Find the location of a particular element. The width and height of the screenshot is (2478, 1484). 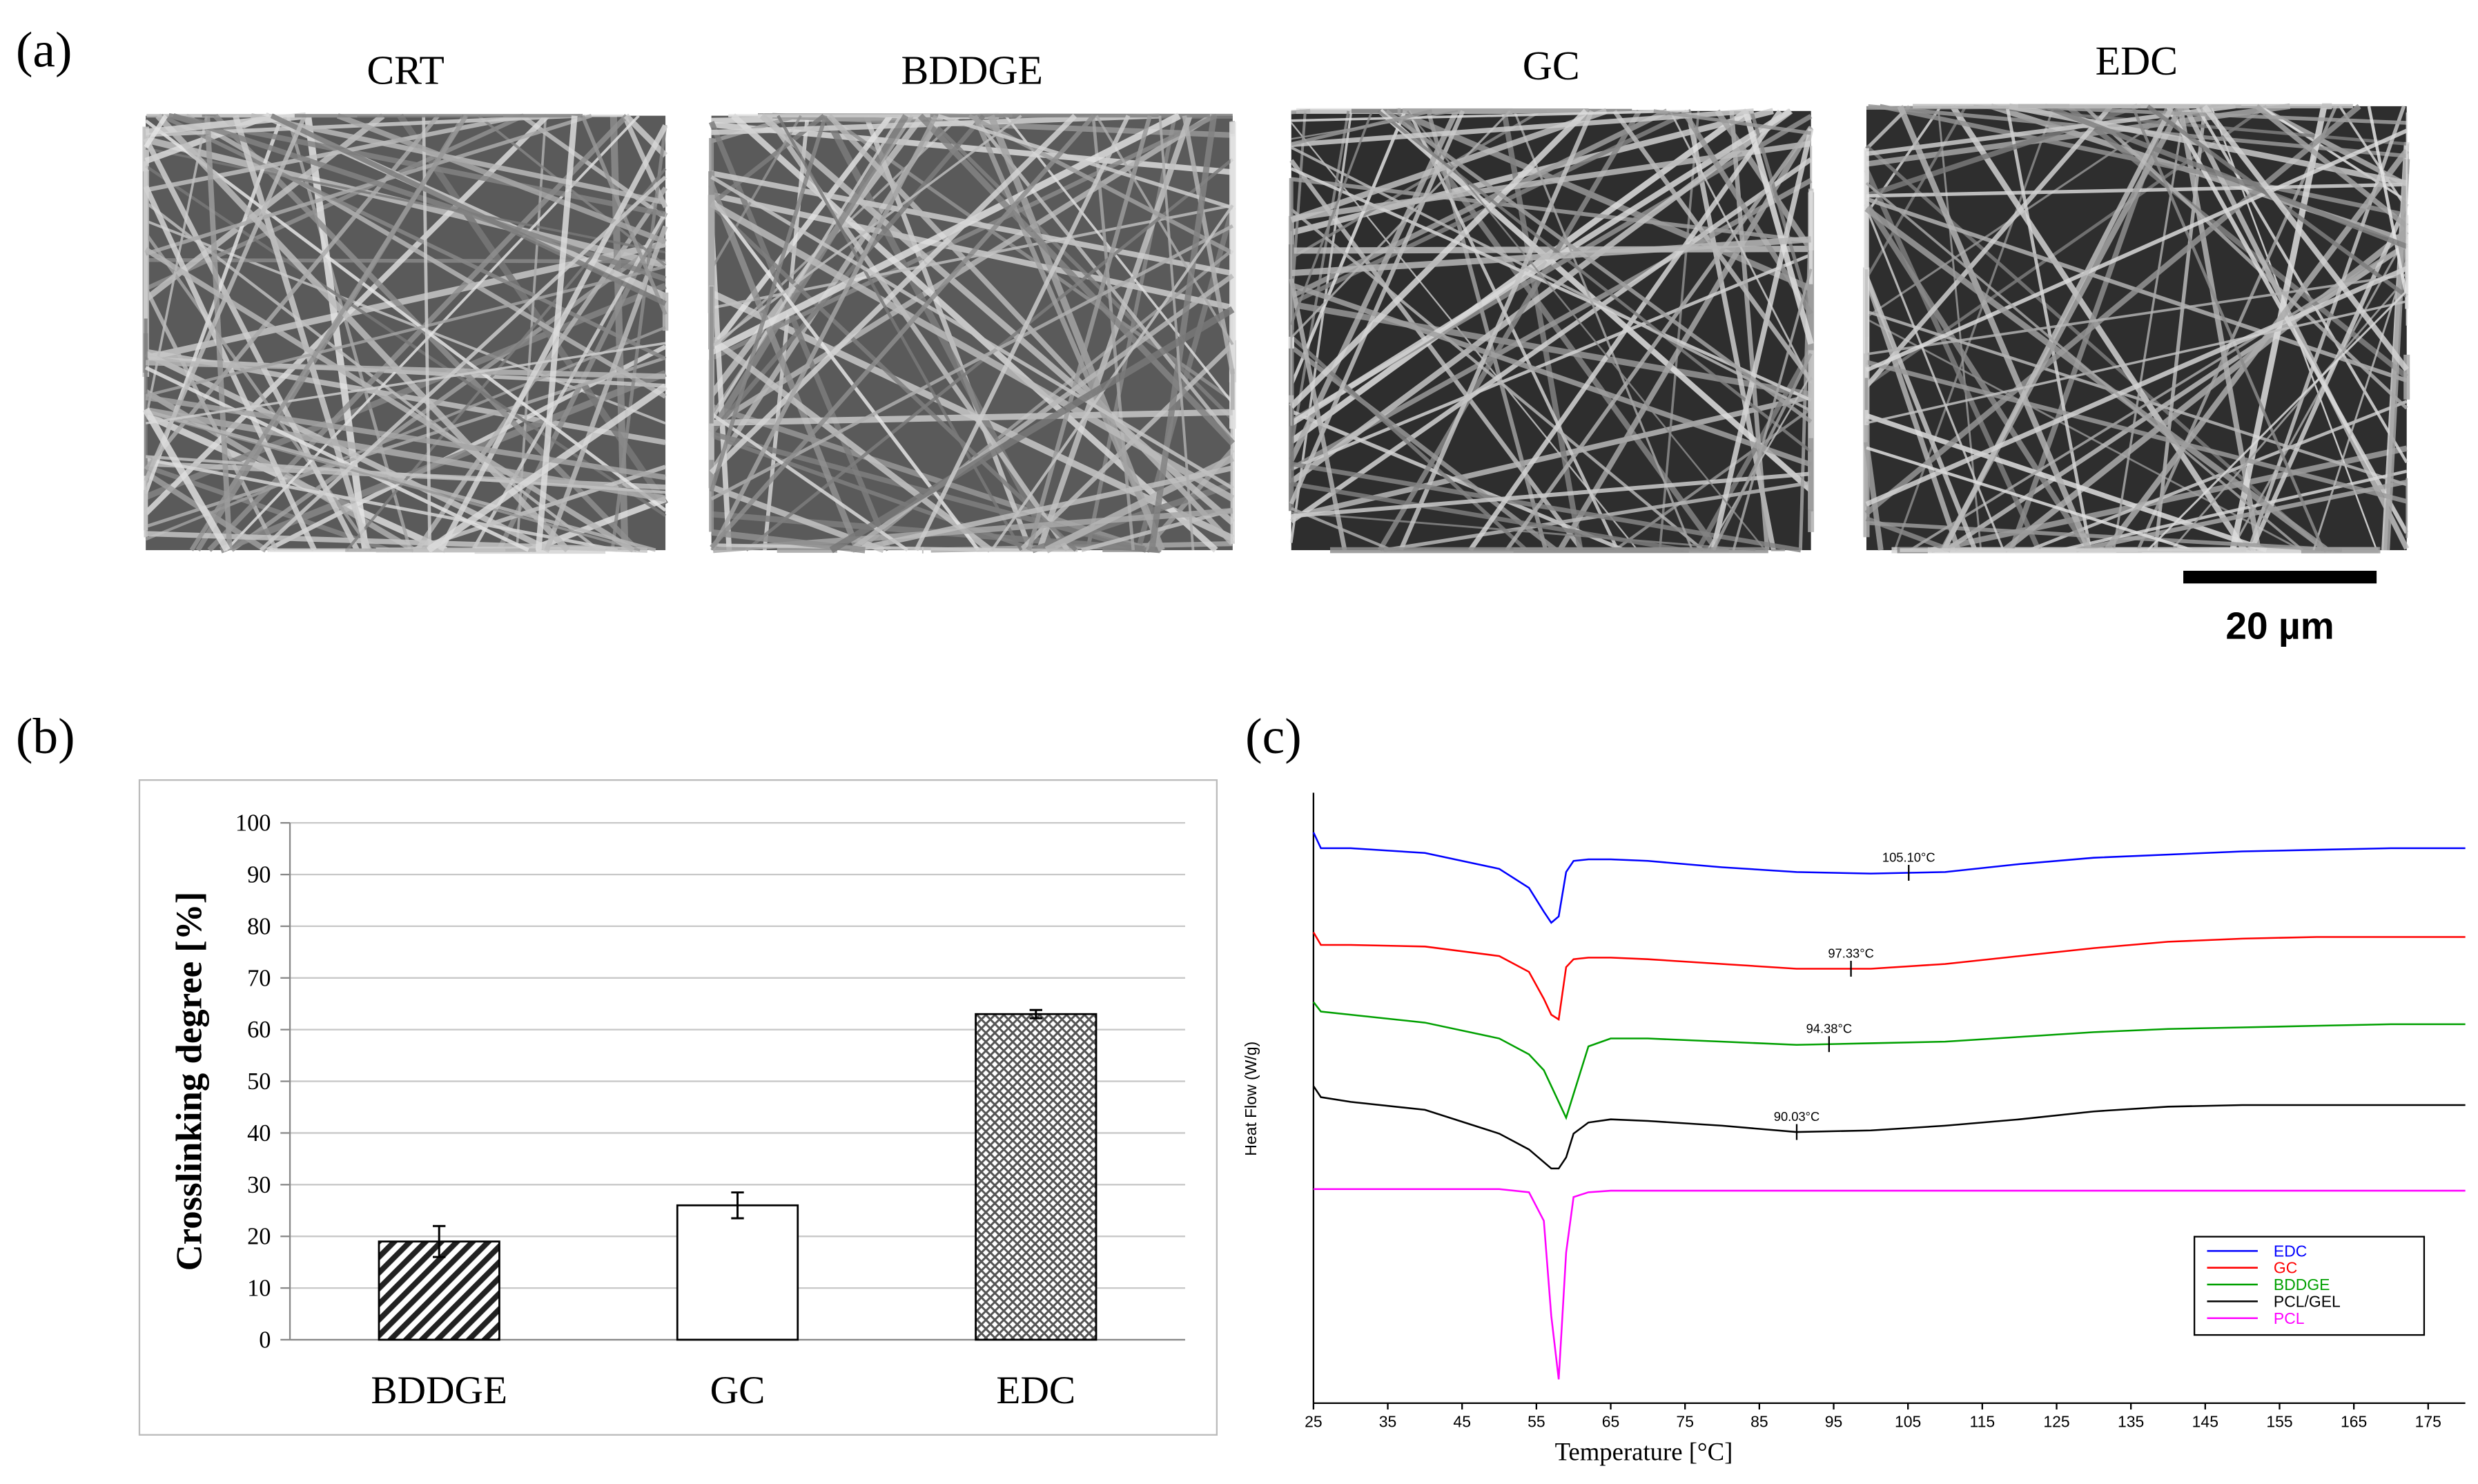

x-tick-label: 95 is located at coordinates (1834, 1421).